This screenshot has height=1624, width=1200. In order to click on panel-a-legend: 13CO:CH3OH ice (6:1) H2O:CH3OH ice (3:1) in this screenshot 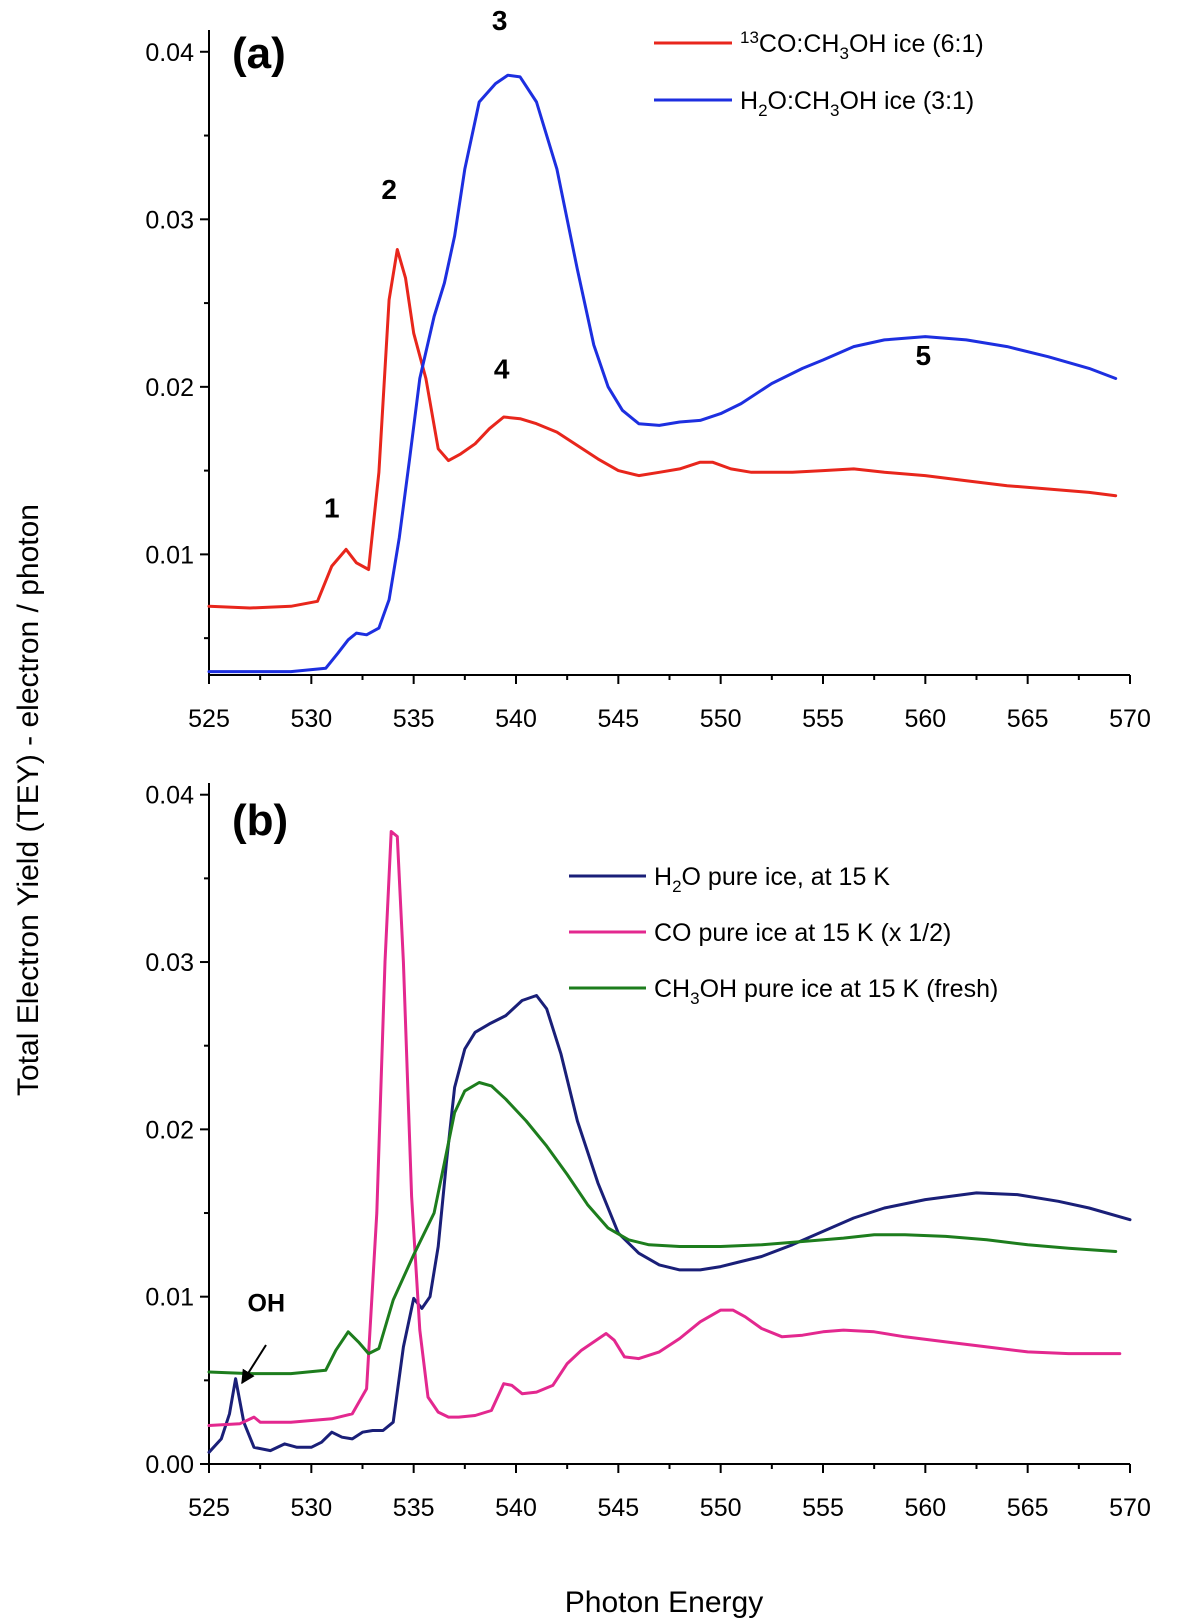, I will do `click(819, 74)`.